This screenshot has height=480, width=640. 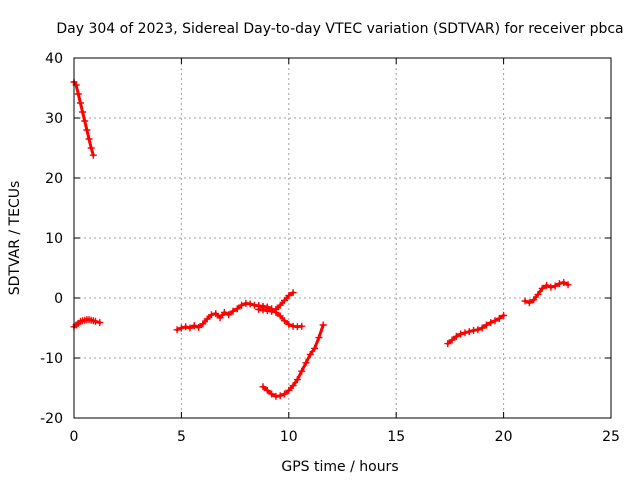 What do you see at coordinates (74, 437) in the screenshot?
I see `x-tick-label: 0` at bounding box center [74, 437].